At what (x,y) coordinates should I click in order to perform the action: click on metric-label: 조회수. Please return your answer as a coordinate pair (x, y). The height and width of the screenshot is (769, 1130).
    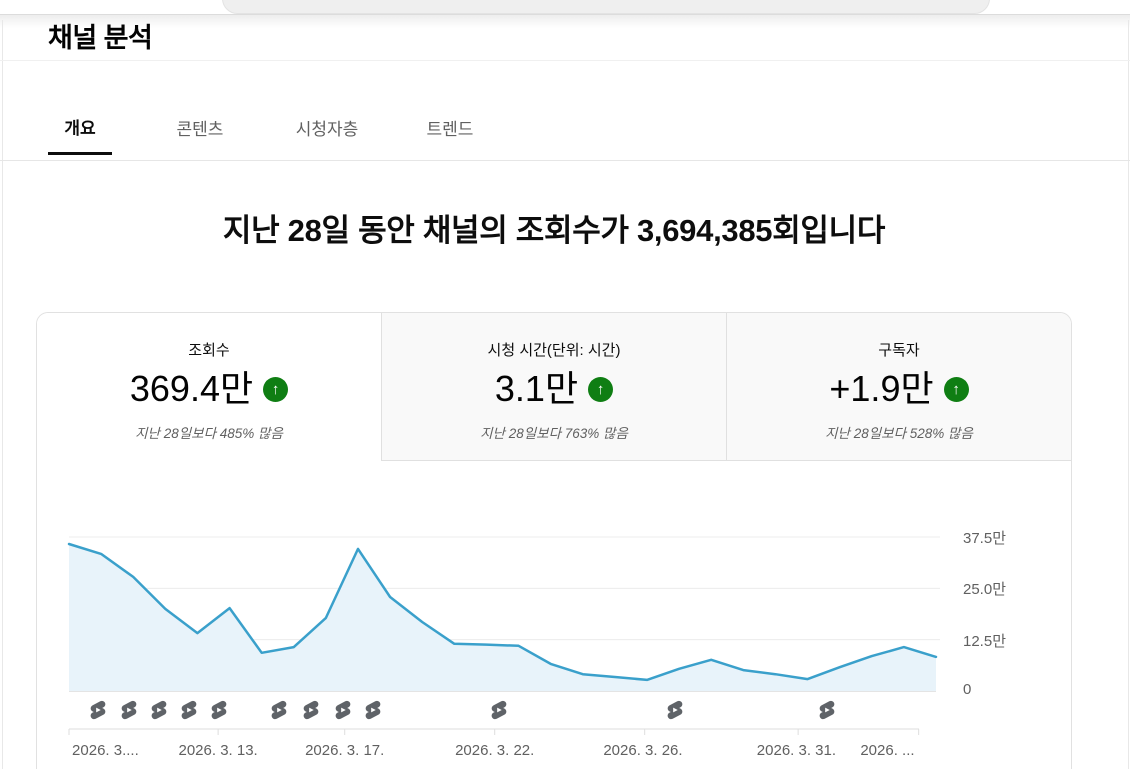
    Looking at the image, I should click on (209, 350).